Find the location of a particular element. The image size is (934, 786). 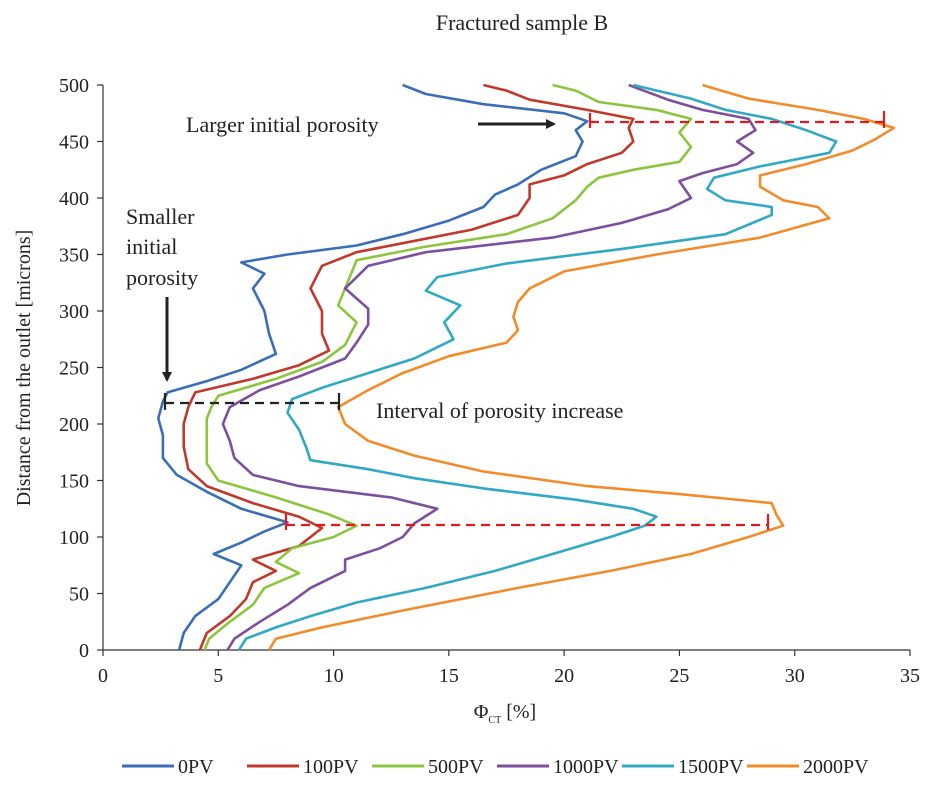

y-tick-label: 300 is located at coordinates (74, 312).